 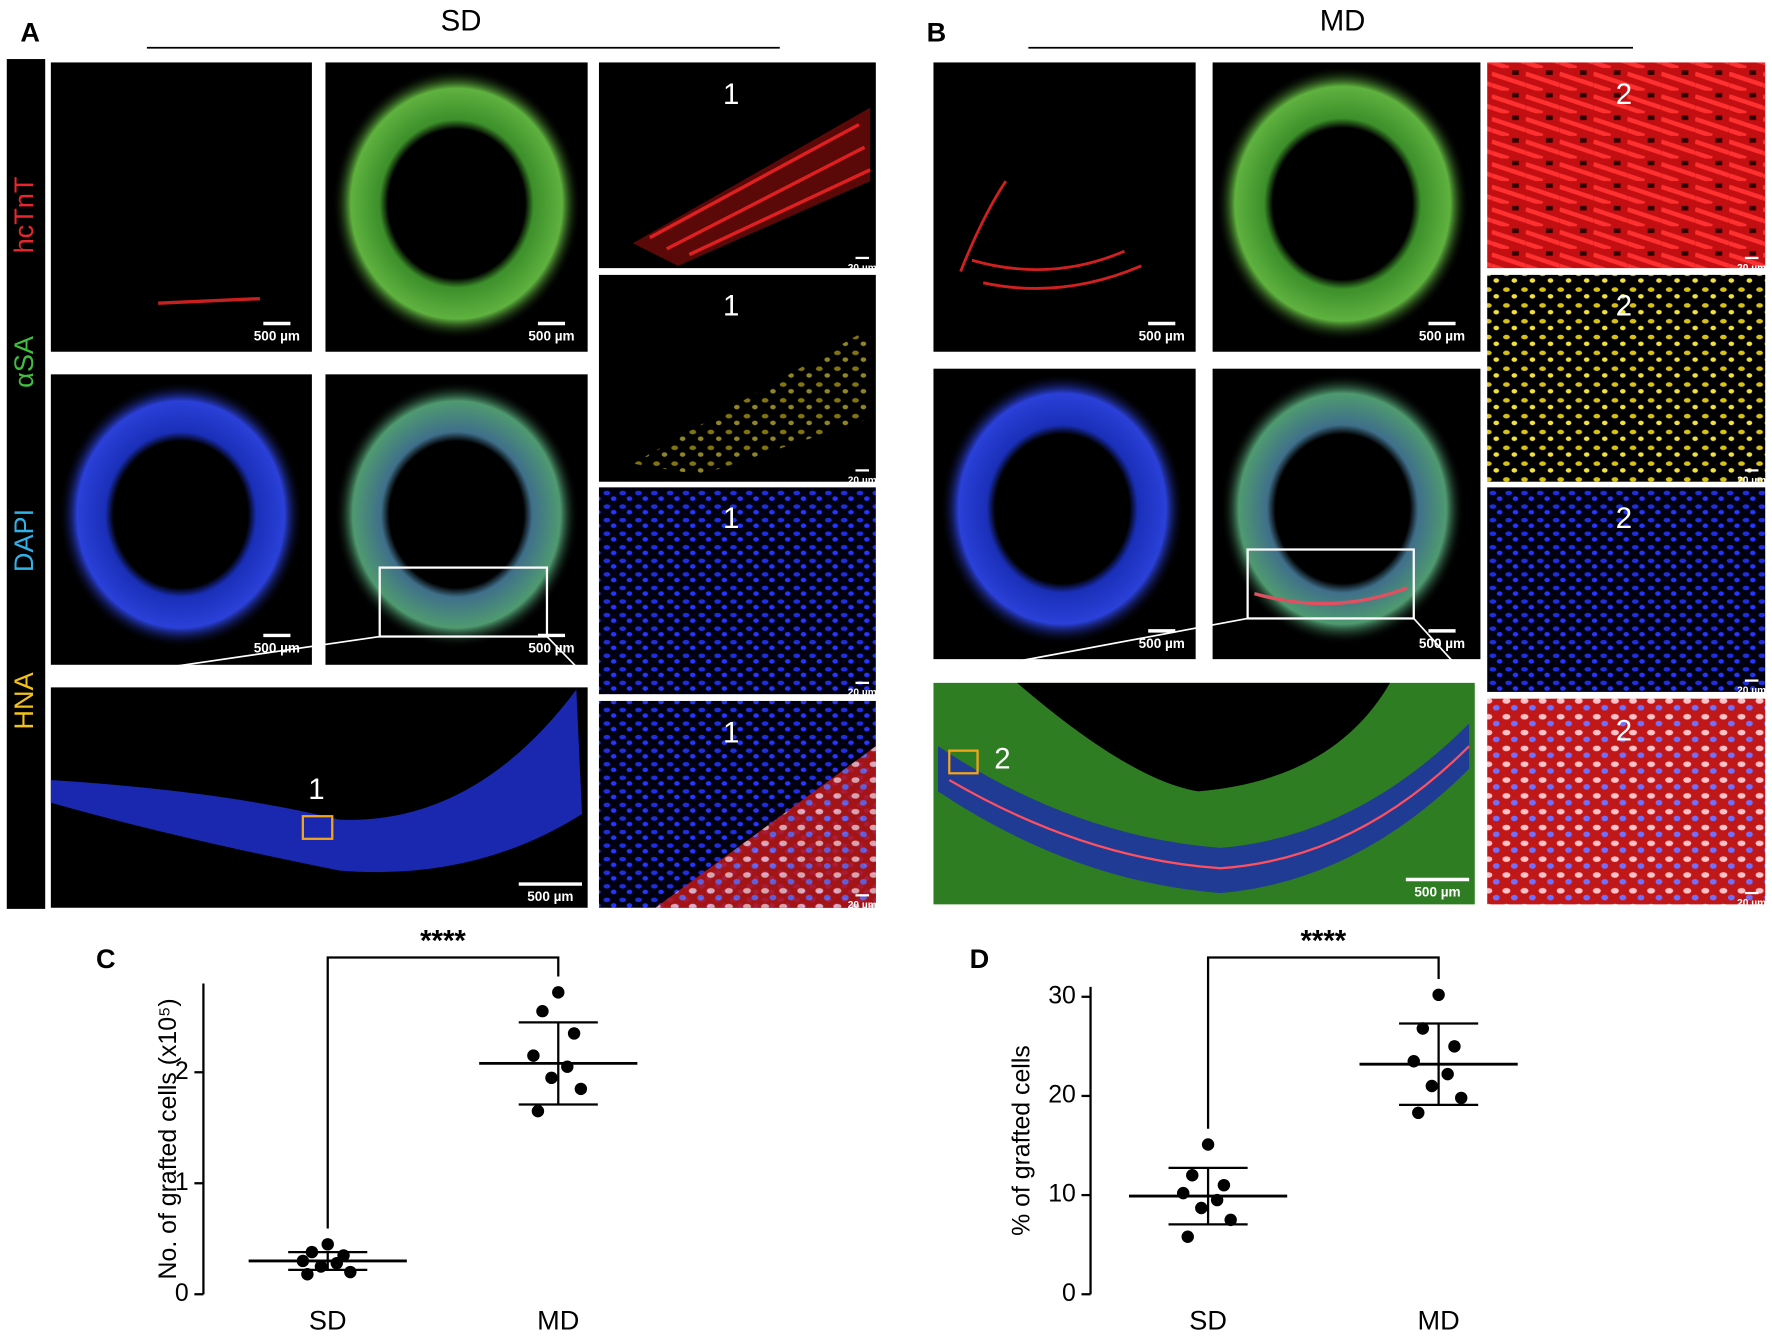 I want to click on significance-bracket, so click(x=1323, y=1042).